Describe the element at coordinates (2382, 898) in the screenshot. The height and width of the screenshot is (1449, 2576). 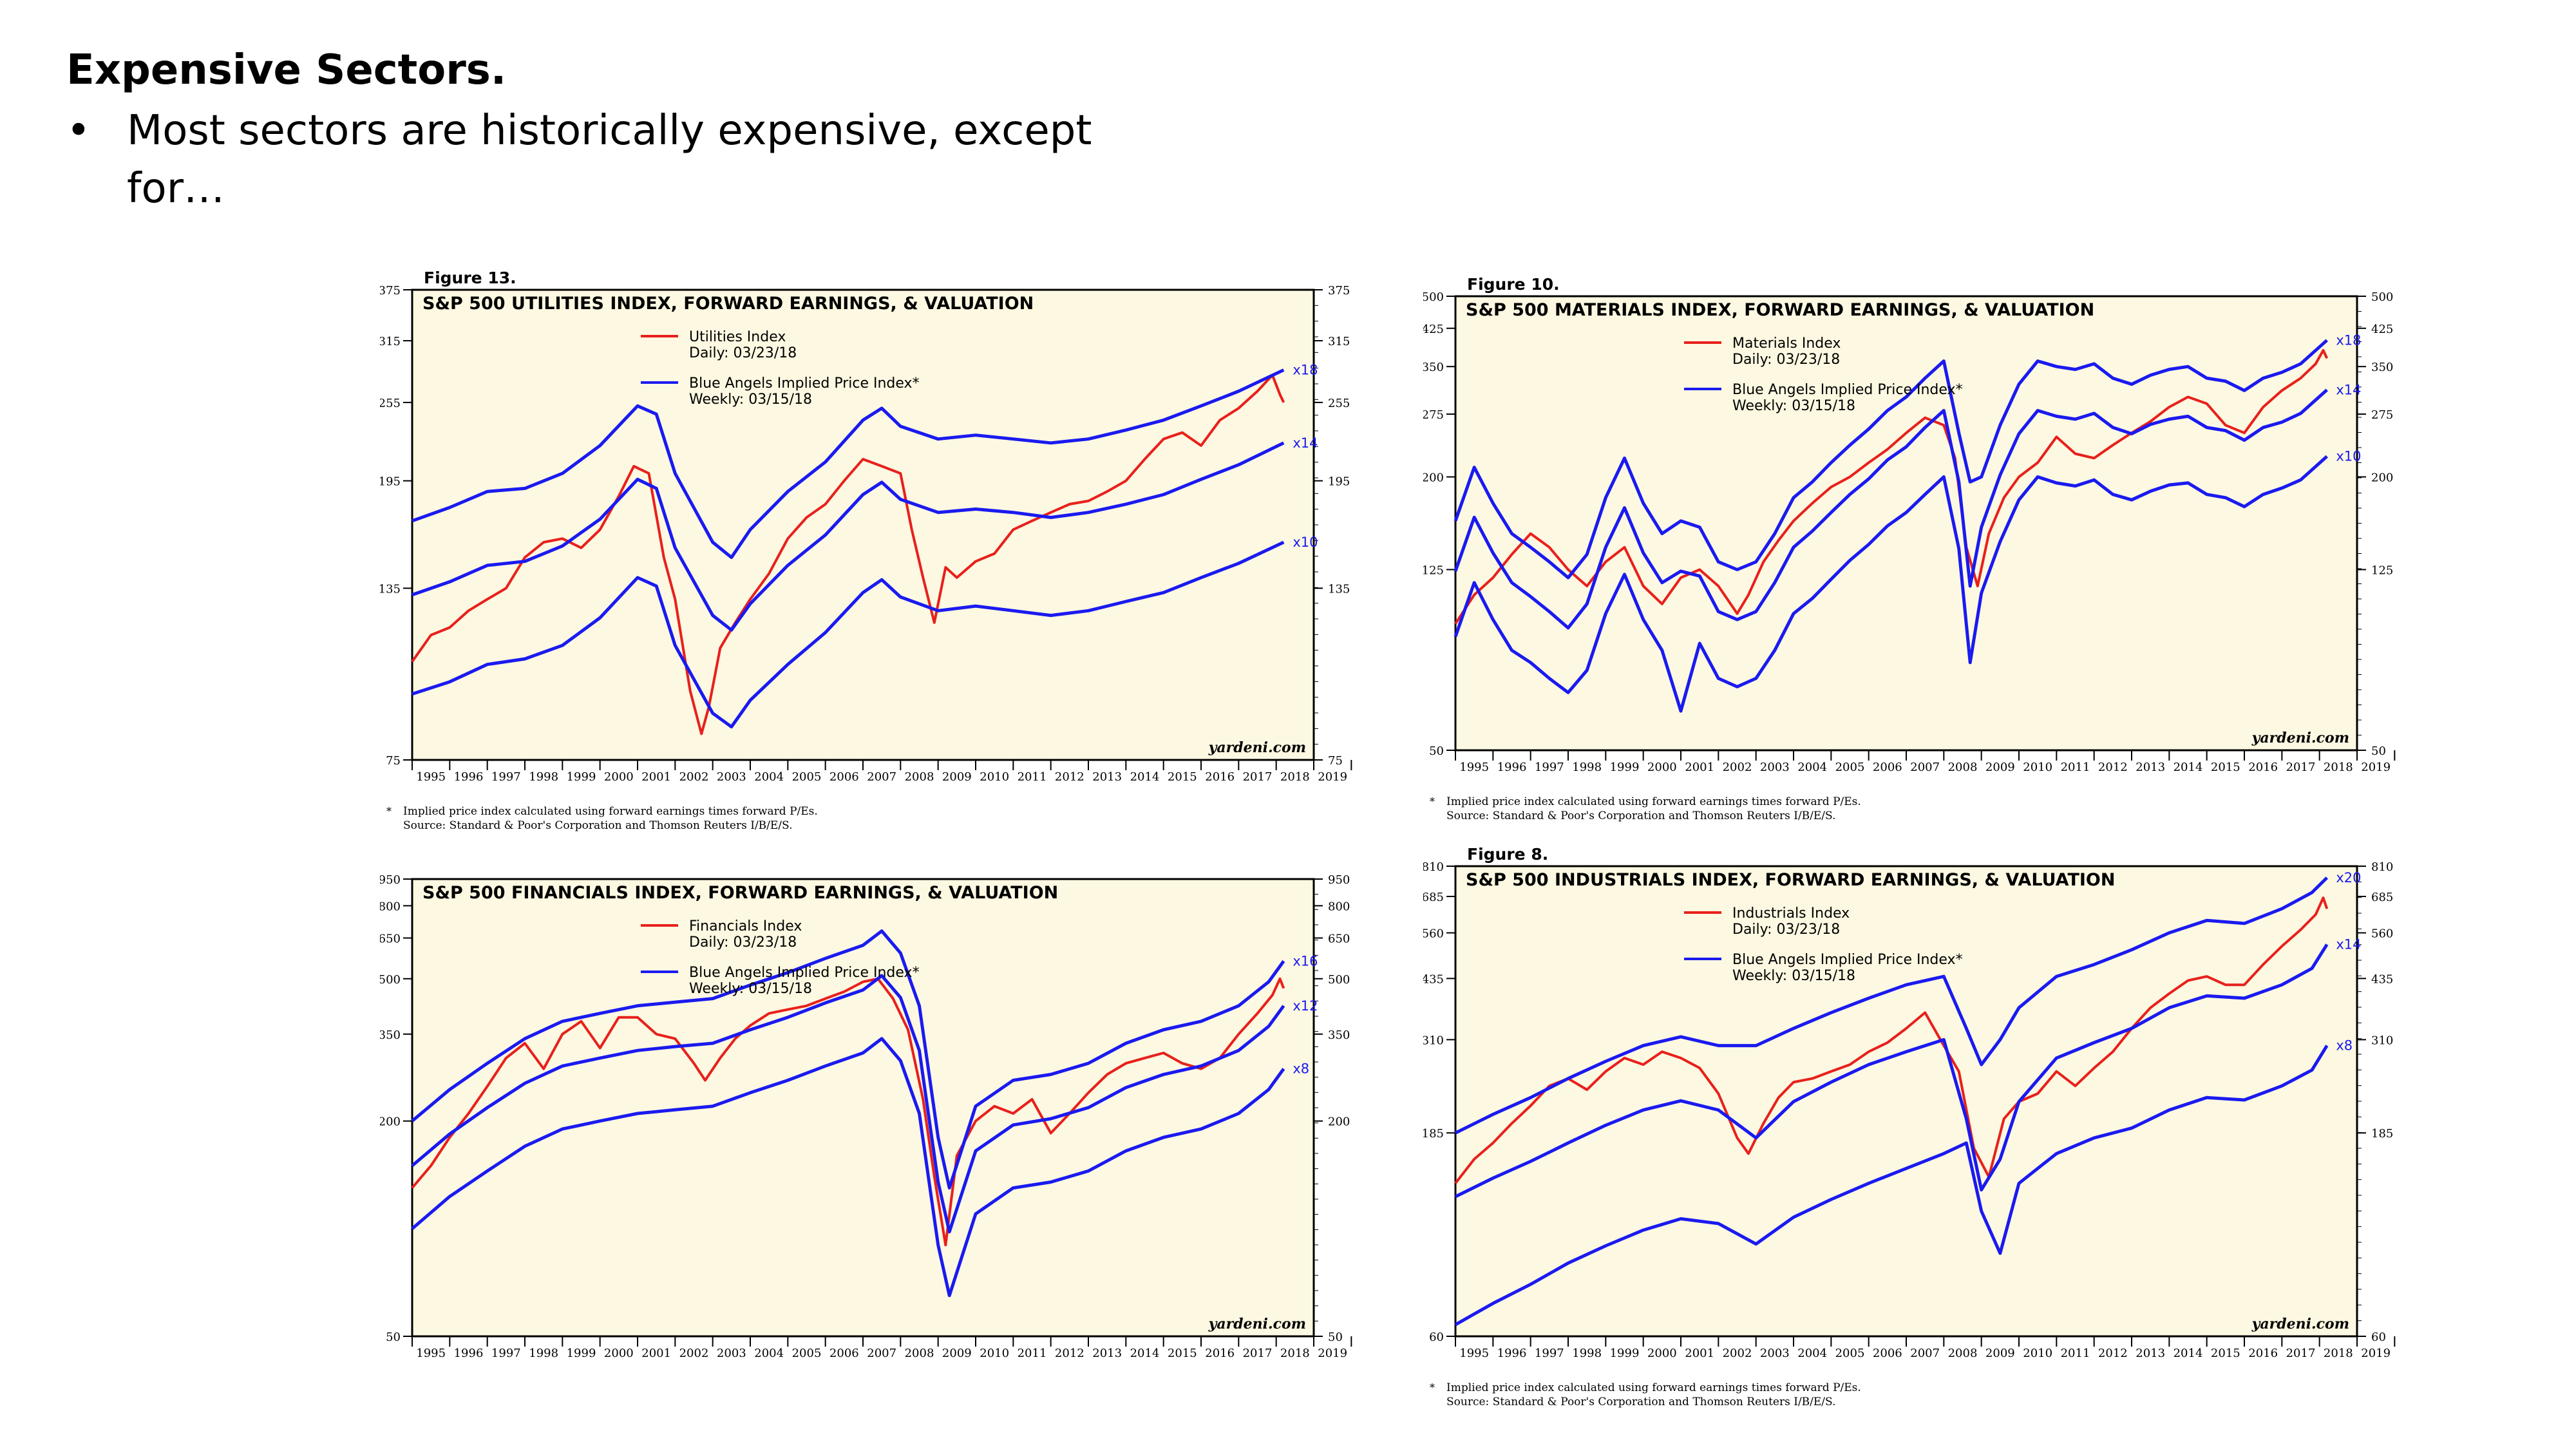
I see `y-tick-label-right: 685` at that location.